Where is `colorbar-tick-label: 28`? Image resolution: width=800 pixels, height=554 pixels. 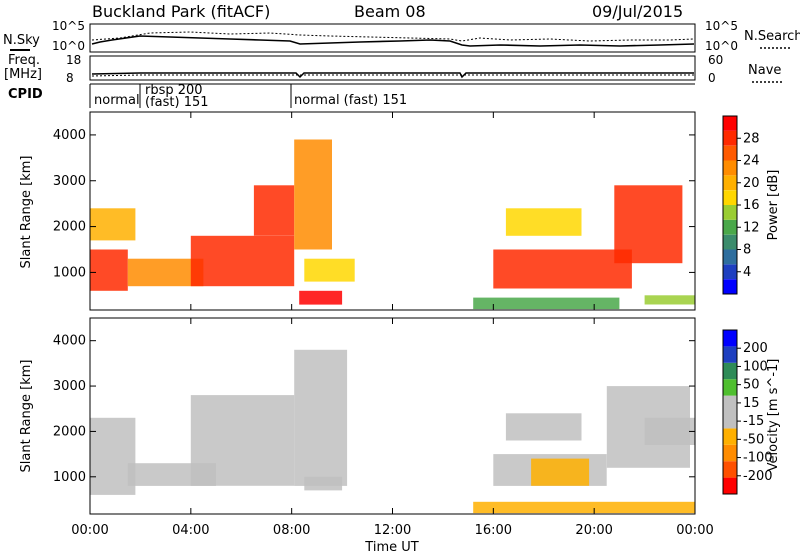 colorbar-tick-label: 28 is located at coordinates (751, 138).